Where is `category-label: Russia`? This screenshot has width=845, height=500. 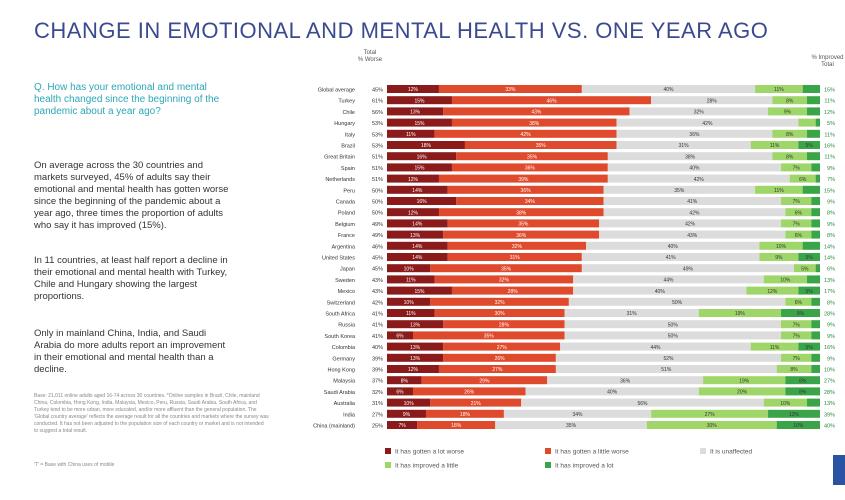
category-label: Russia is located at coordinates (347, 326).